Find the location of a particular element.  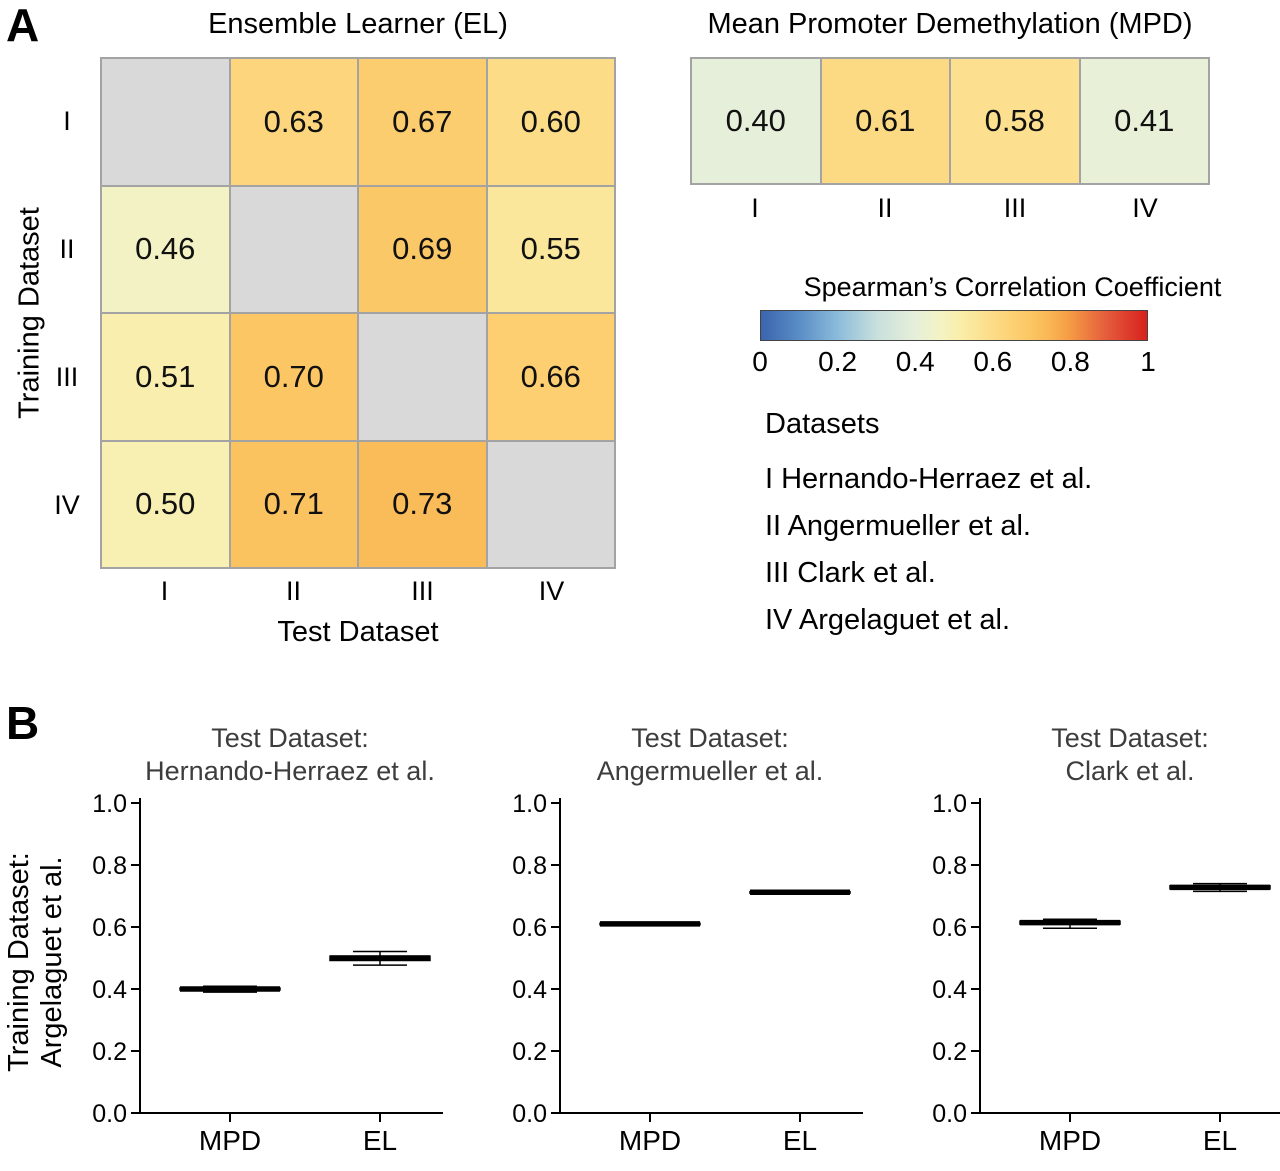

el-col-labels: I II III IV is located at coordinates (358, 591).